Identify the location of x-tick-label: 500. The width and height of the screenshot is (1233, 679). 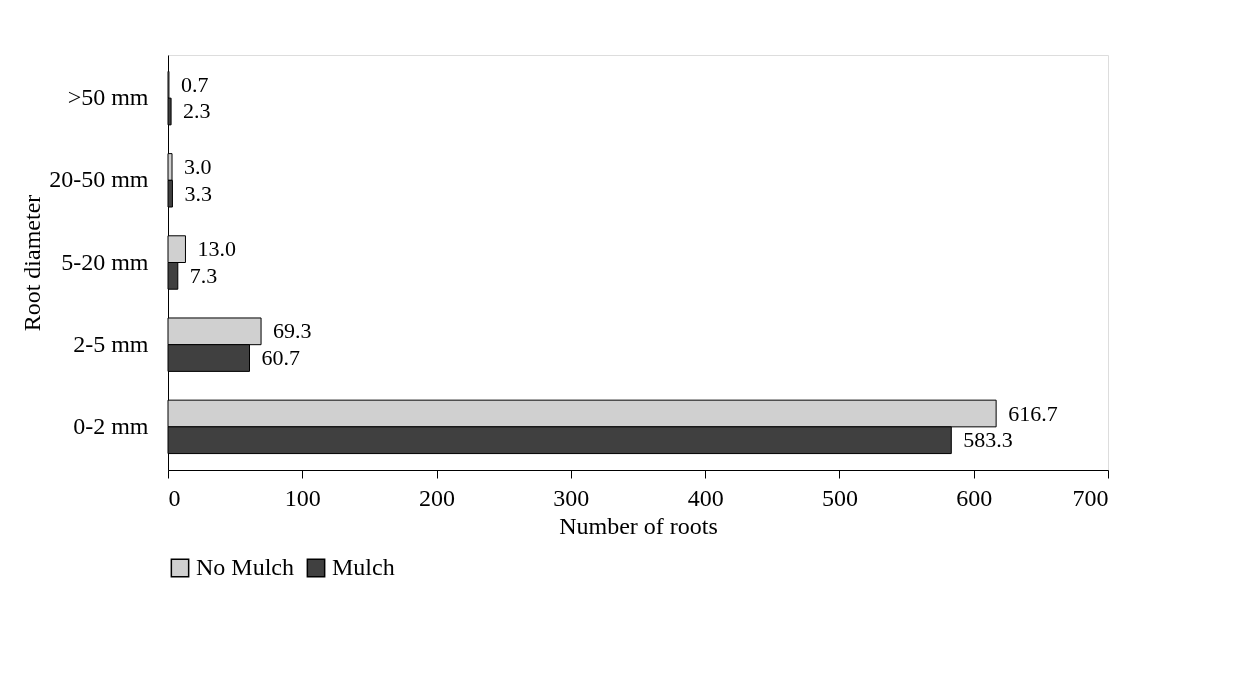
(839, 497).